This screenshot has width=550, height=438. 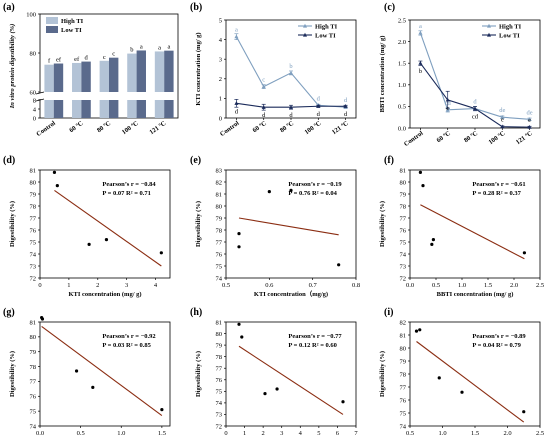 I want to click on x-tick-label: 0, so click(x=225, y=433).